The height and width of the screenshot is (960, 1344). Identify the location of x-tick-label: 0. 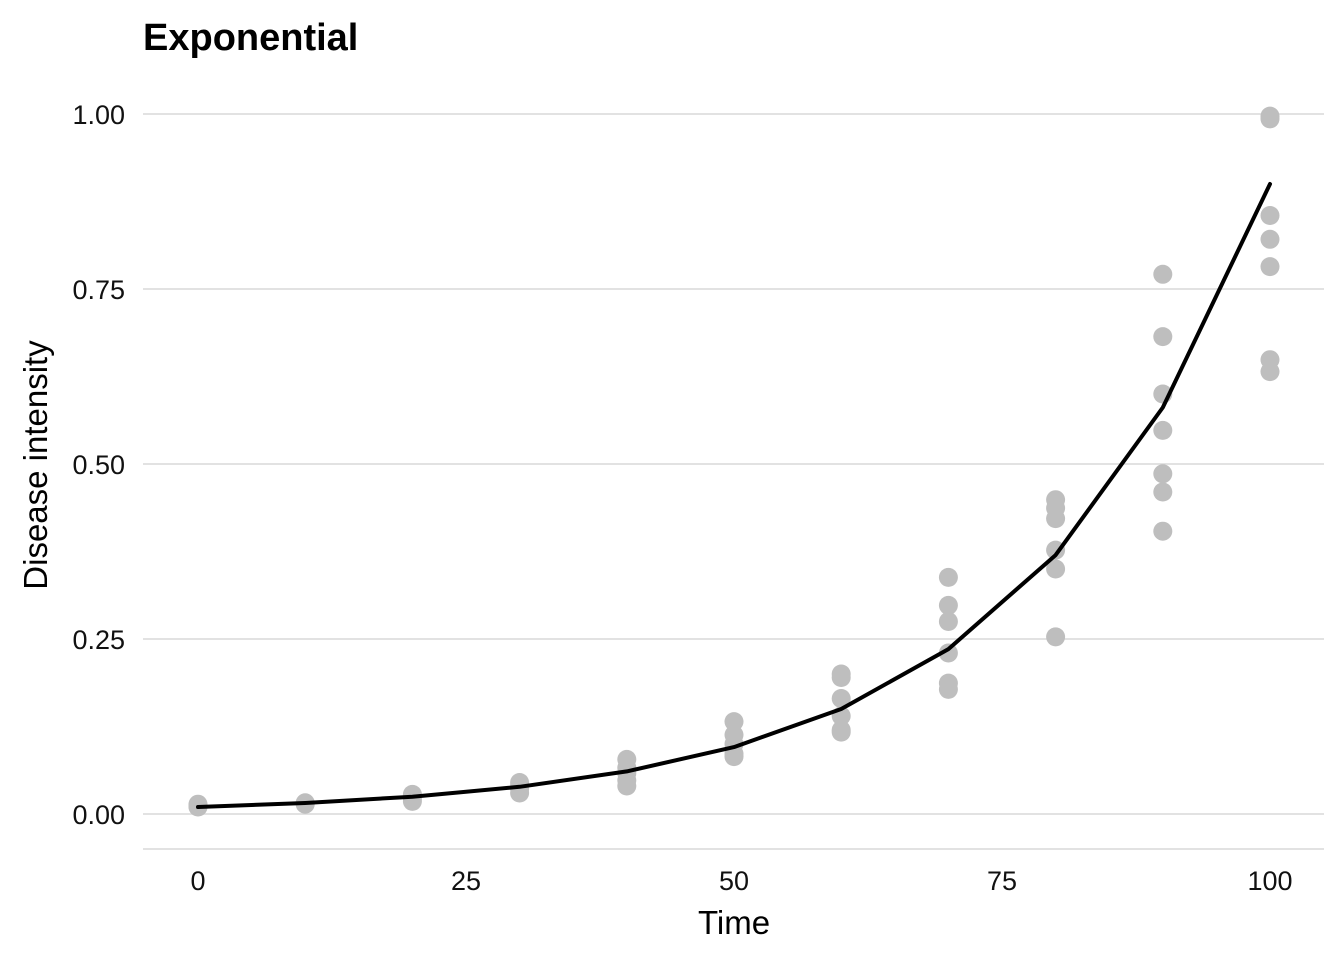
(197, 881).